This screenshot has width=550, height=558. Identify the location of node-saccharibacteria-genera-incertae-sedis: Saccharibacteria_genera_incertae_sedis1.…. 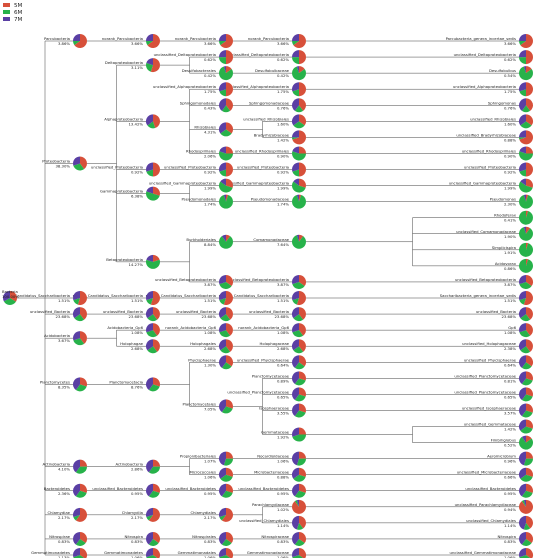
(486, 298).